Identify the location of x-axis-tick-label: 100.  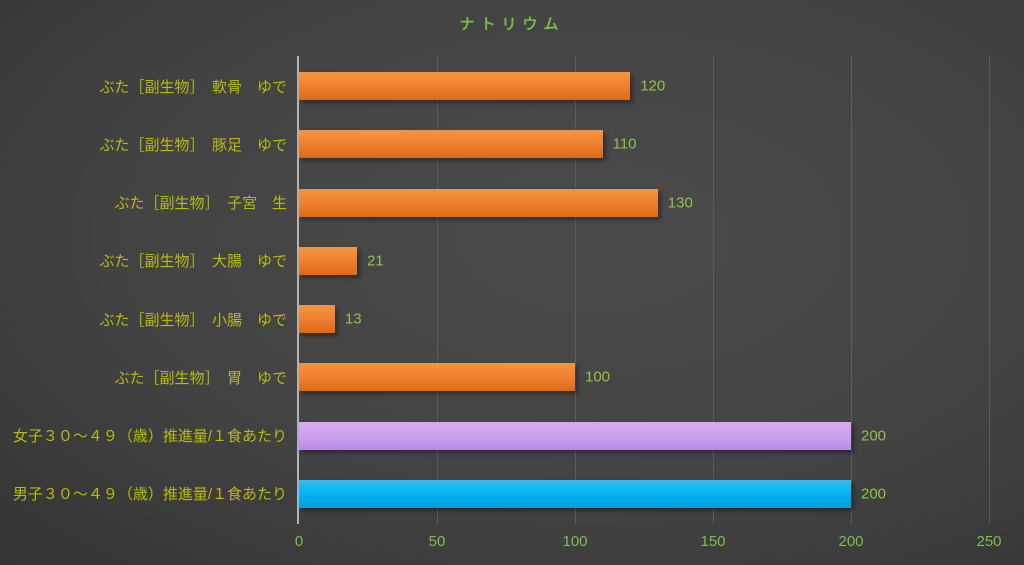
(575, 541).